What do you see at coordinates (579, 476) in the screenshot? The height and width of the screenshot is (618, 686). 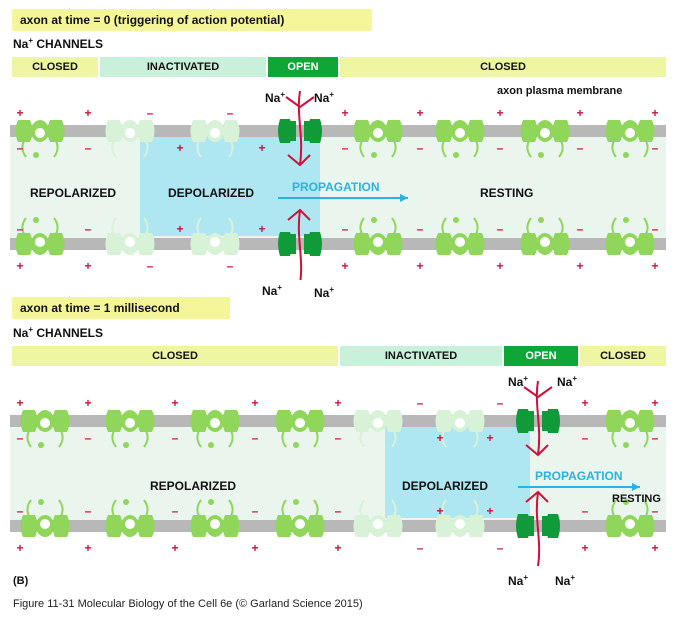 I see `bottom-propagation-label: PROPAGATION` at bounding box center [579, 476].